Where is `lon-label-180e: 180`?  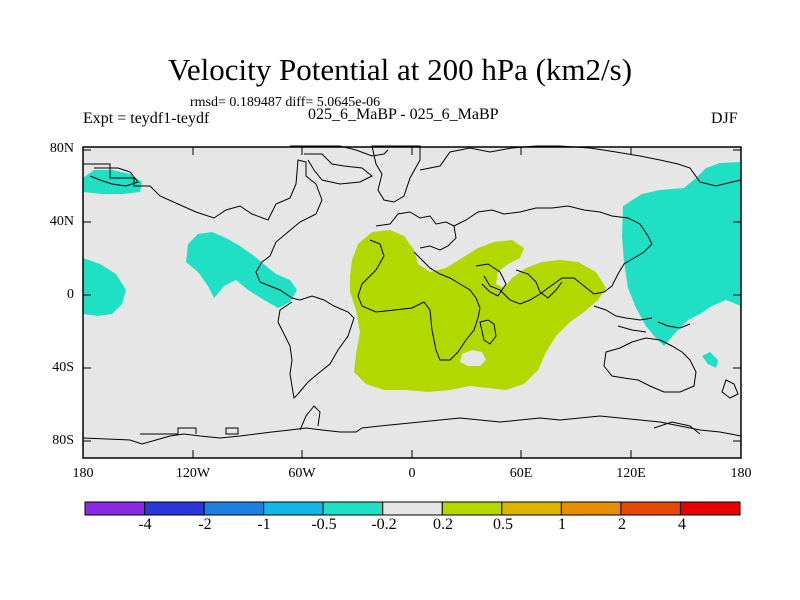 lon-label-180e: 180 is located at coordinates (741, 473).